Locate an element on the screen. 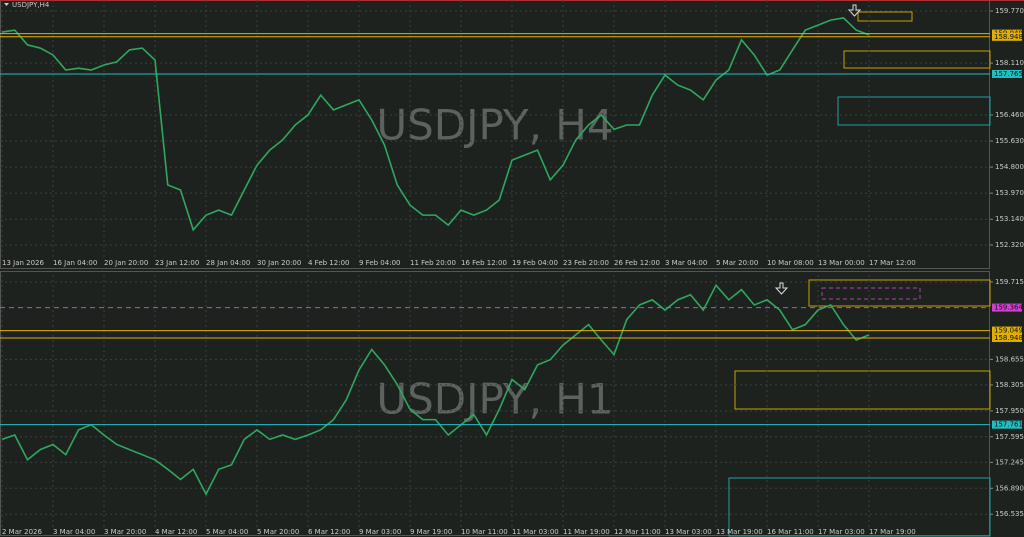 The width and height of the screenshot is (1024, 537). y-tick-label: 157.595 is located at coordinates (1009, 437).